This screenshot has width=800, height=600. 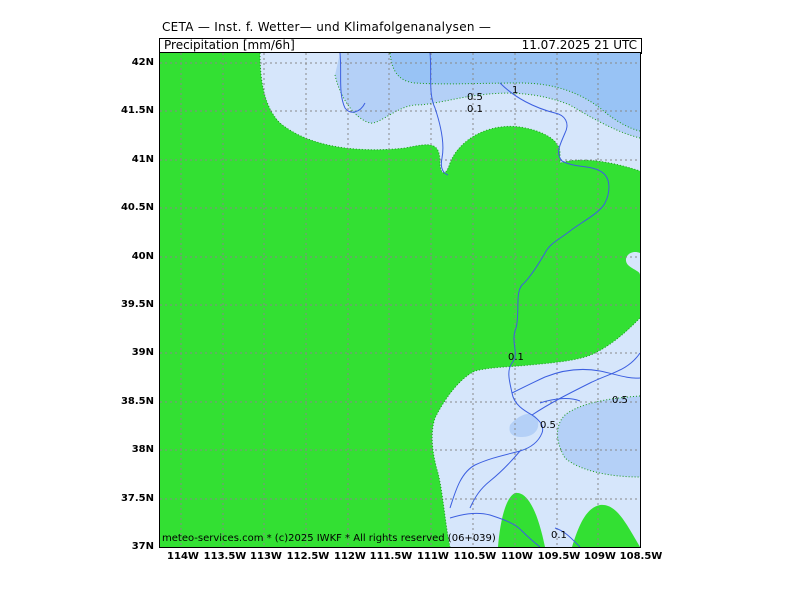 What do you see at coordinates (137, 304) in the screenshot?
I see `lat-label-39-5n: 39.5N` at bounding box center [137, 304].